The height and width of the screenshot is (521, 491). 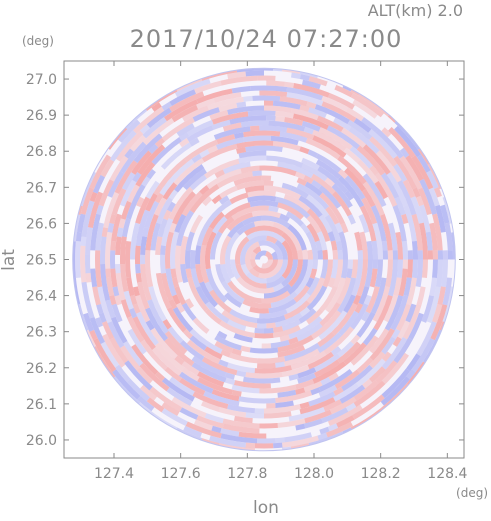 What do you see at coordinates (38, 41) in the screenshot?
I see `y-unit-label: (deg)` at bounding box center [38, 41].